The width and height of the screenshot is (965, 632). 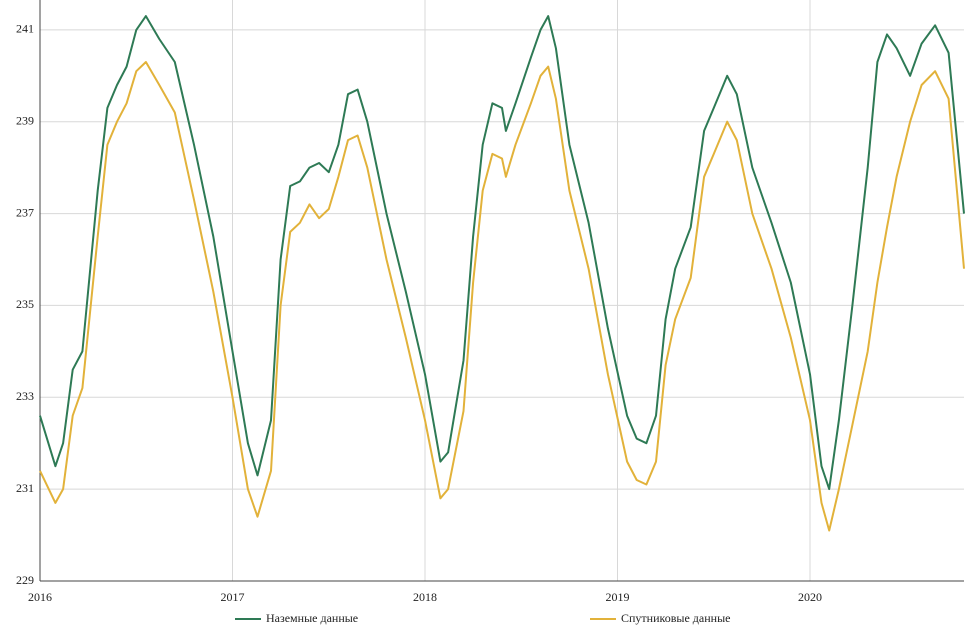 I want to click on y-tick-label: 229, so click(x=25, y=580).